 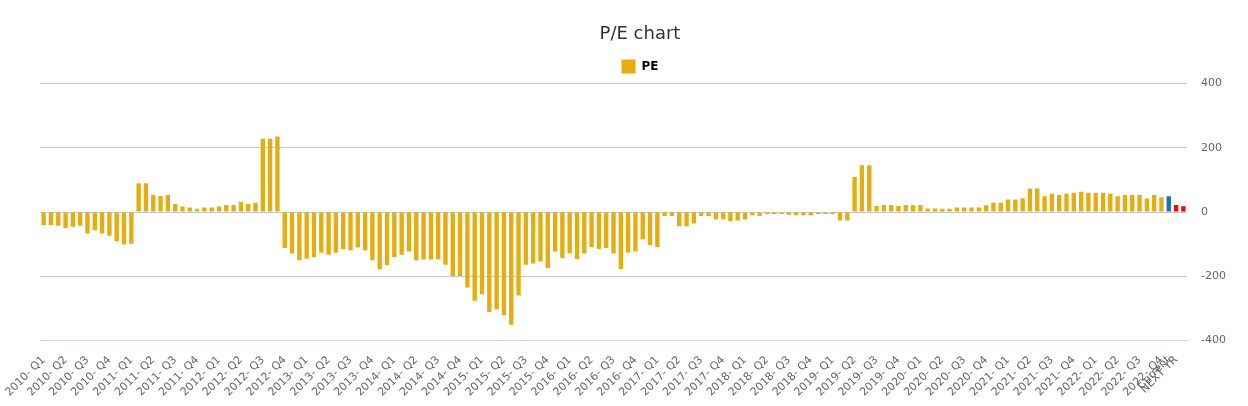 I want to click on y-tick-label: 400, so click(x=1212, y=83).